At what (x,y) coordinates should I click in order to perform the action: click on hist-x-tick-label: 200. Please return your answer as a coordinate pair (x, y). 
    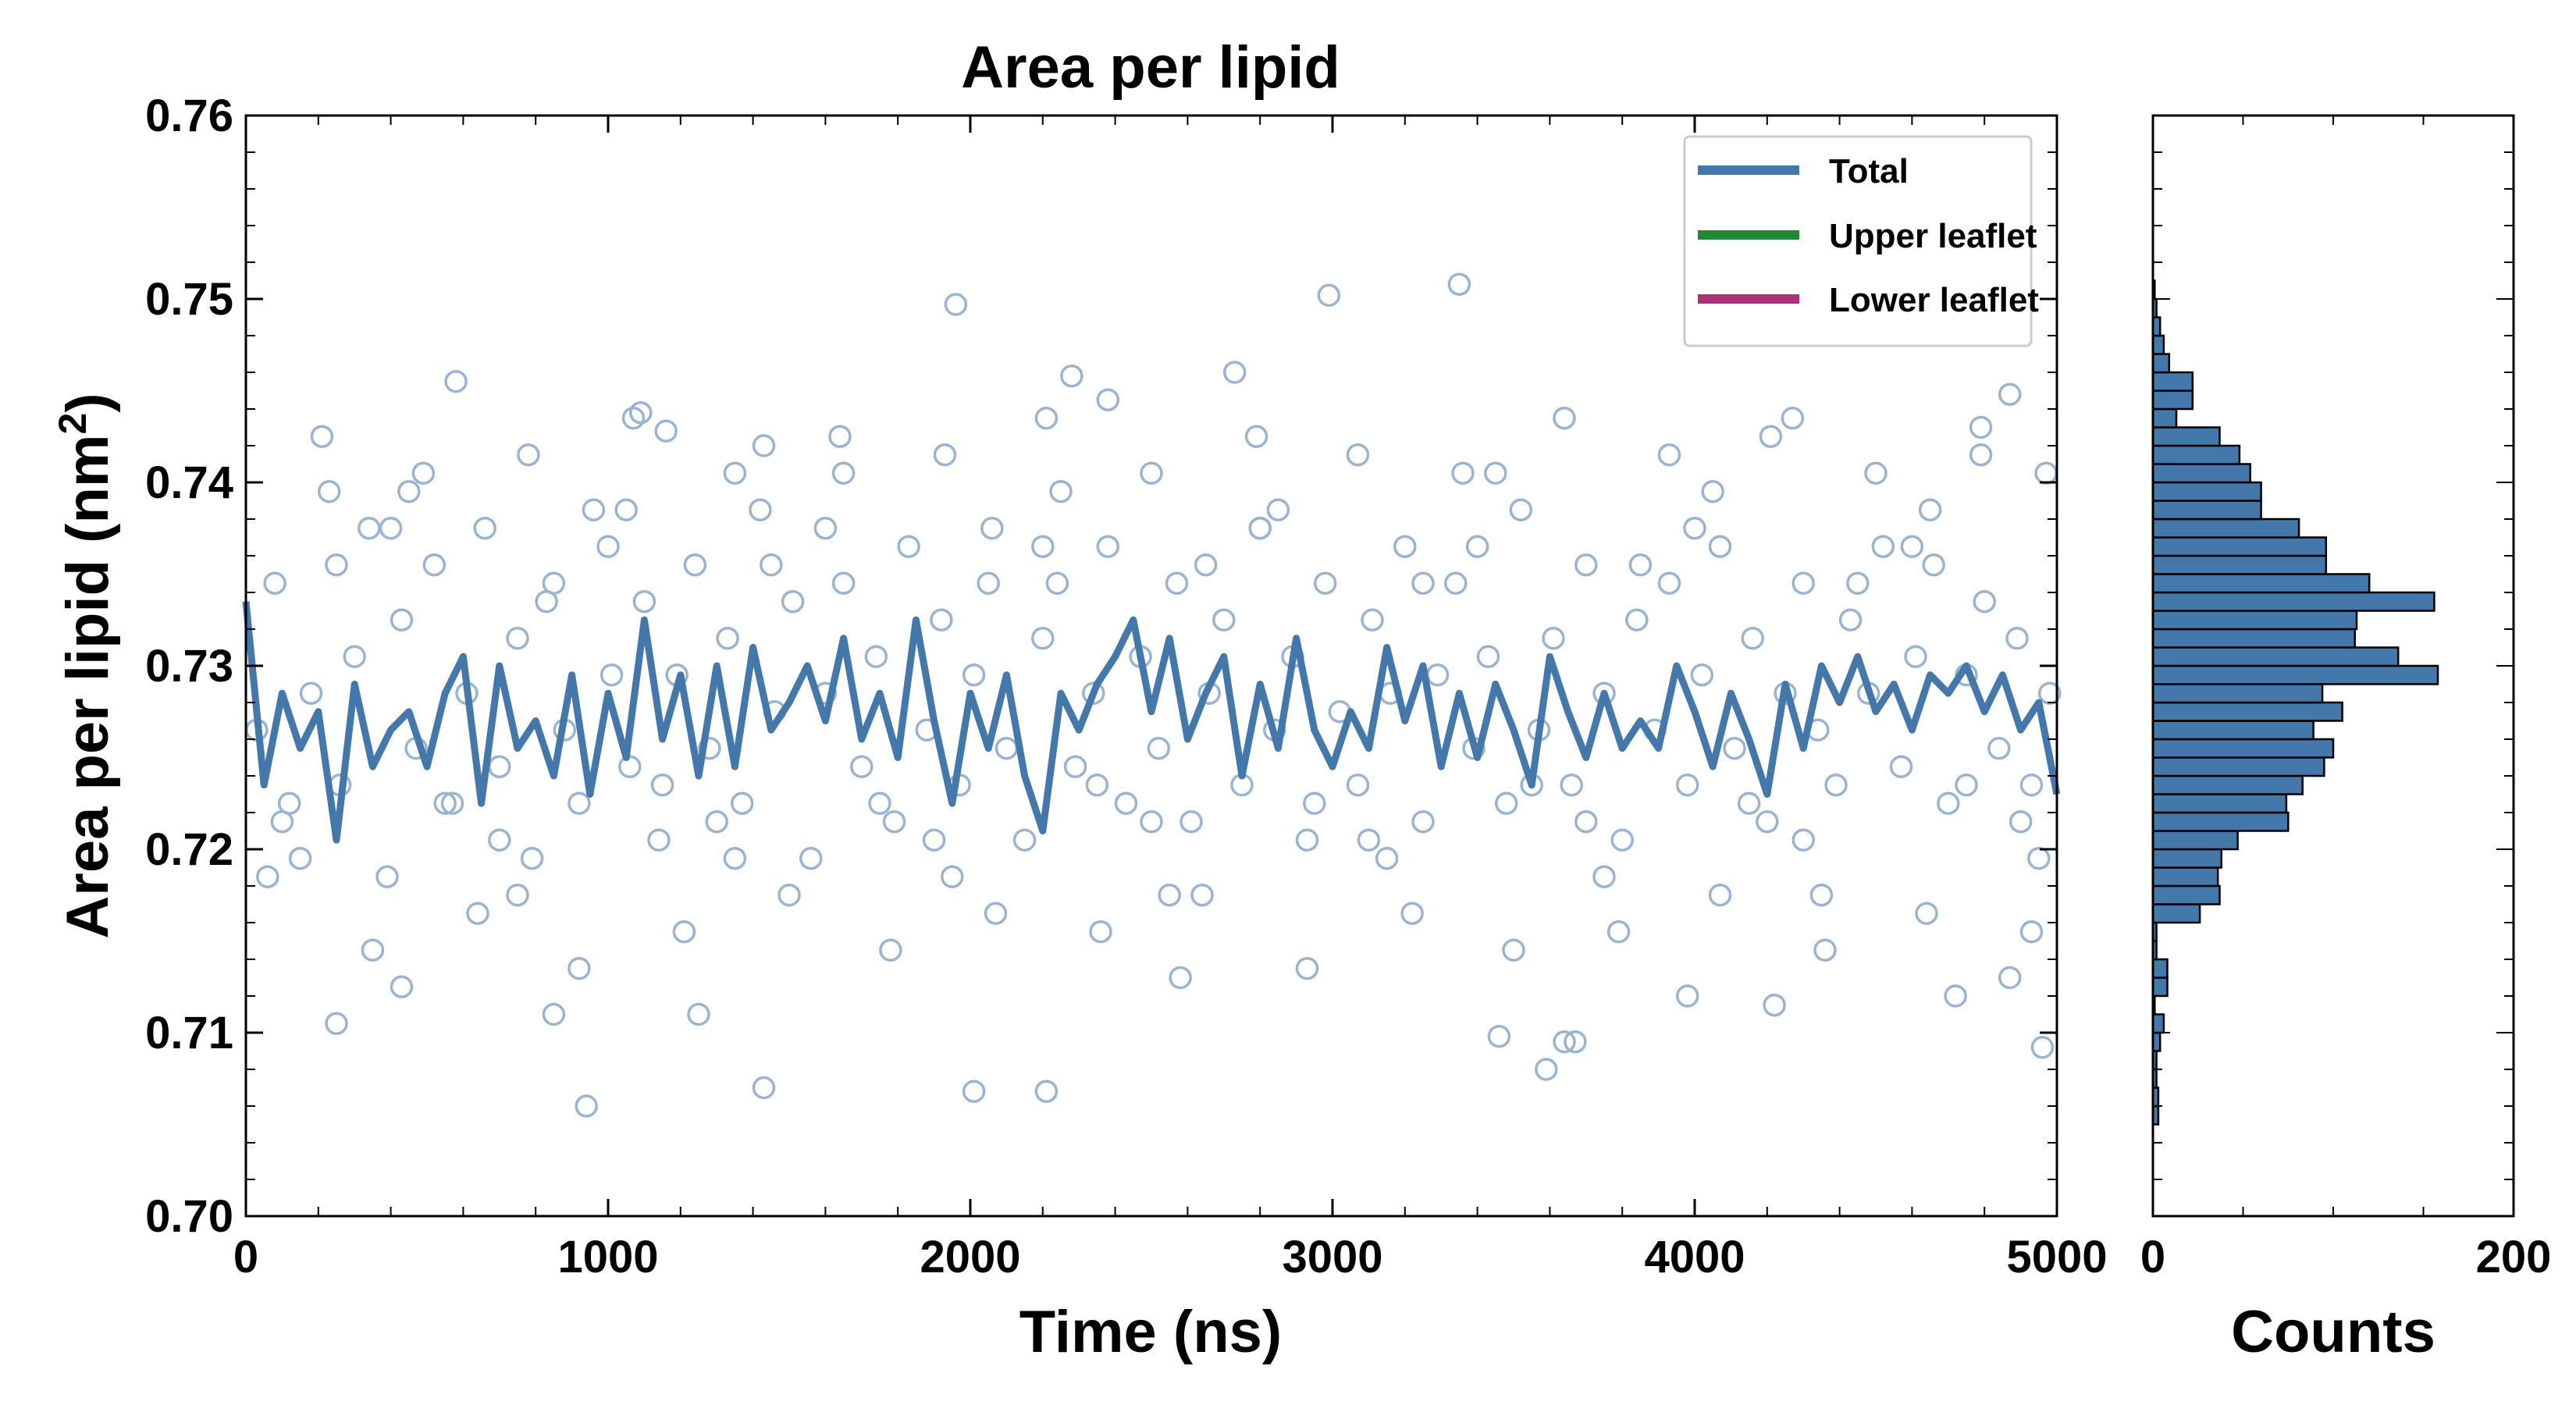
    Looking at the image, I should click on (2514, 1257).